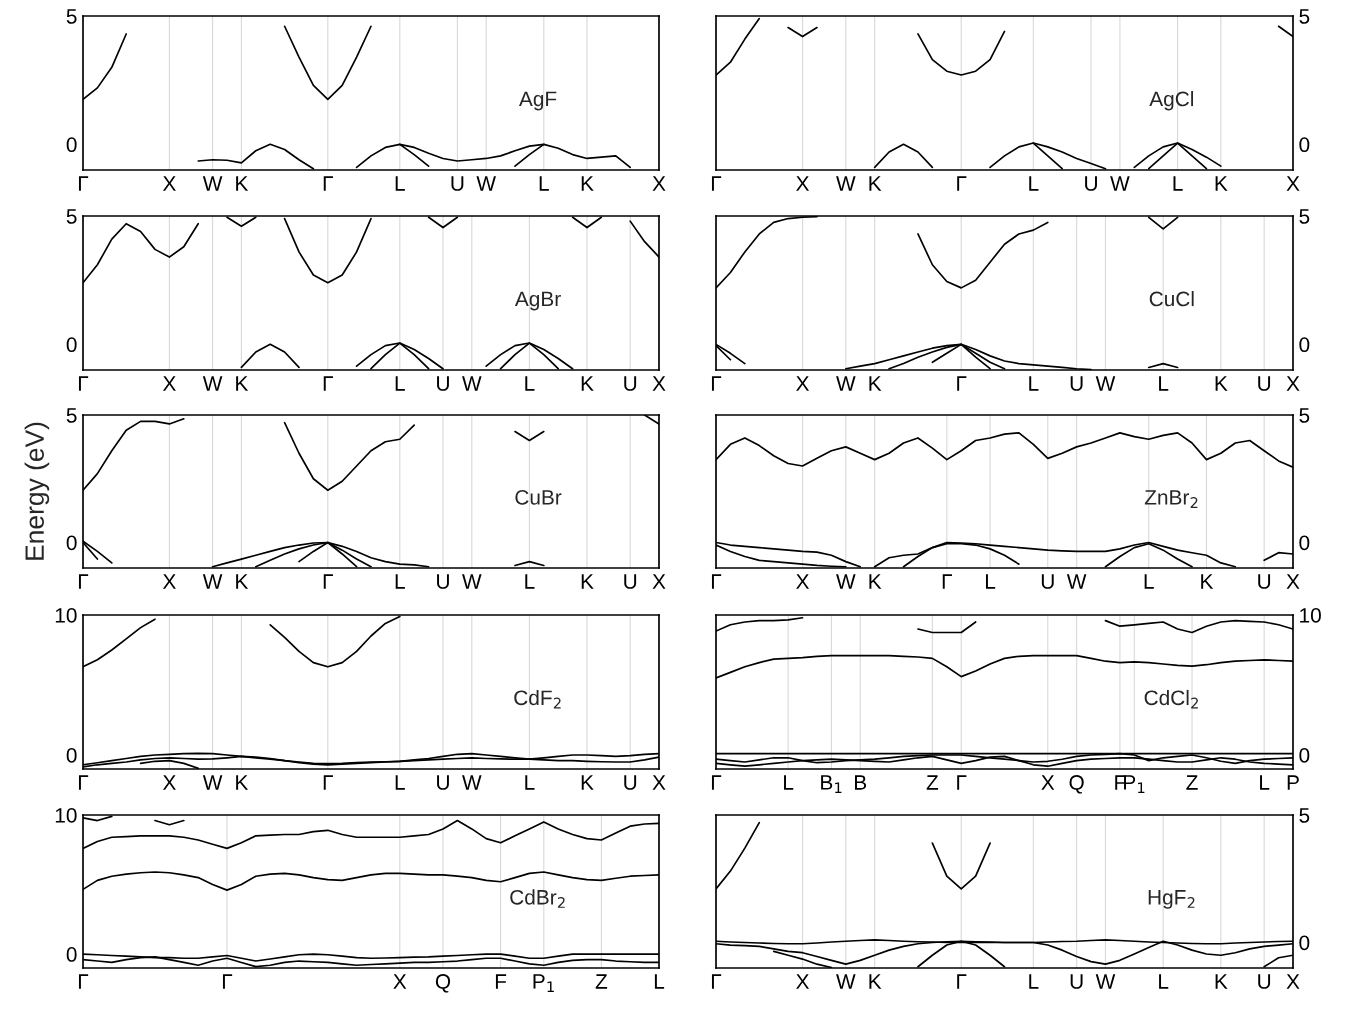 This screenshot has width=1362, height=1017. Describe the element at coordinates (861, 782) in the screenshot. I see `x-tick-label: B` at that location.